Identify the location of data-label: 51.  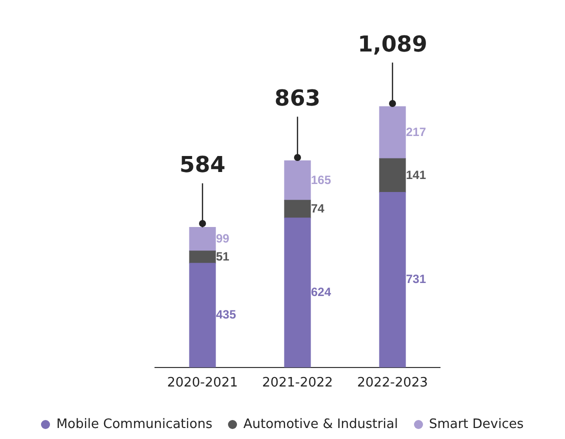
(223, 256).